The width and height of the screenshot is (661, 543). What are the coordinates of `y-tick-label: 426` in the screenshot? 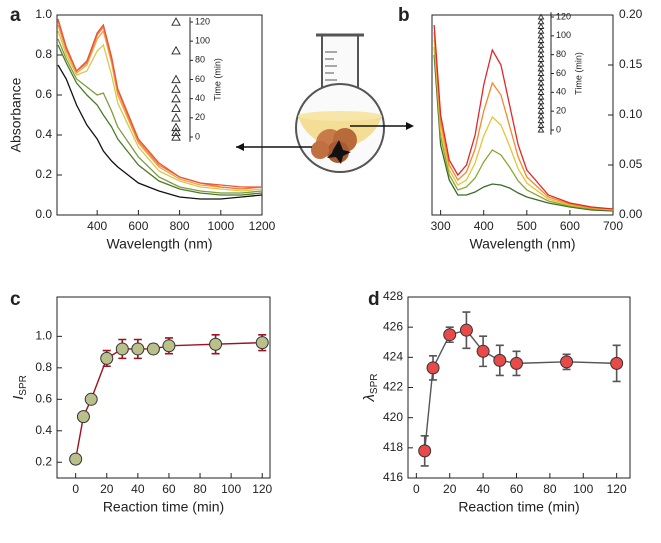 It's located at (393, 326).